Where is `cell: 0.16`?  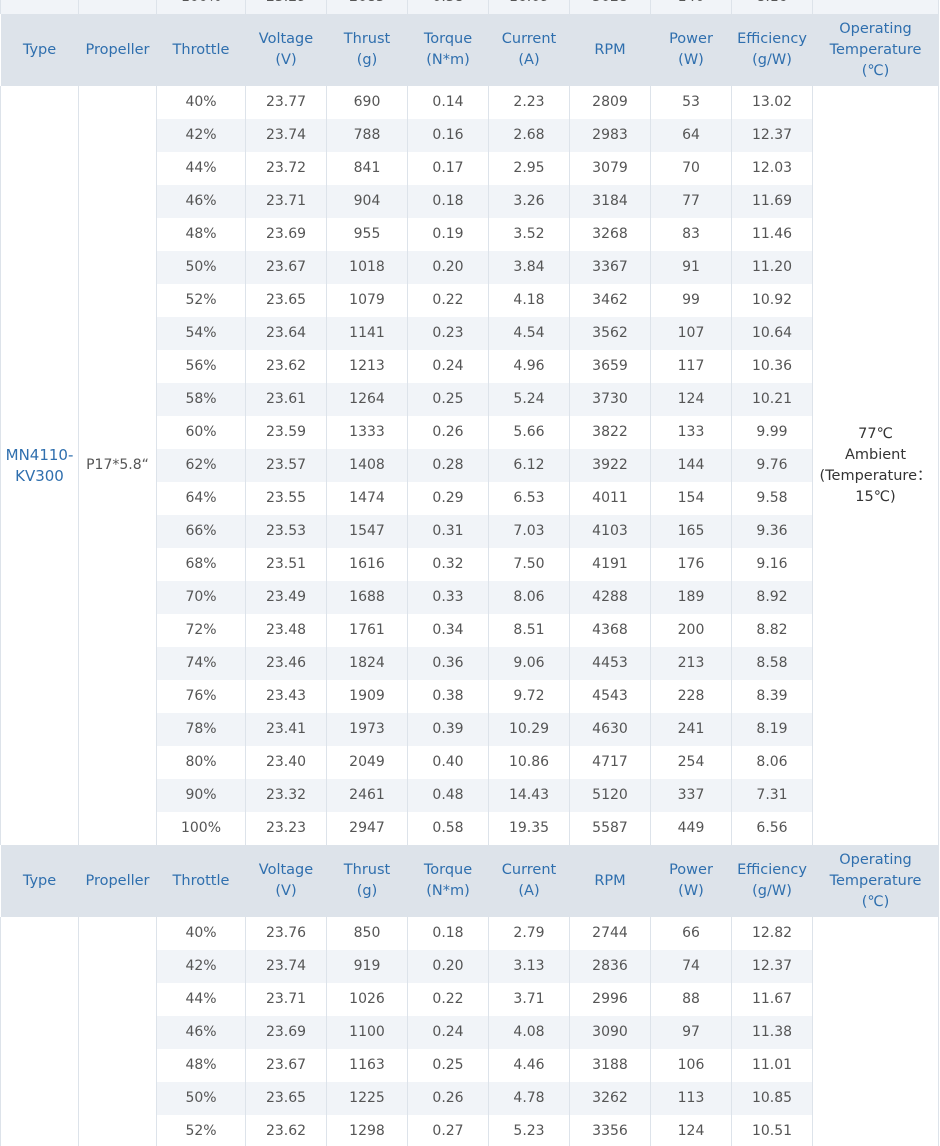 cell: 0.16 is located at coordinates (448, 135).